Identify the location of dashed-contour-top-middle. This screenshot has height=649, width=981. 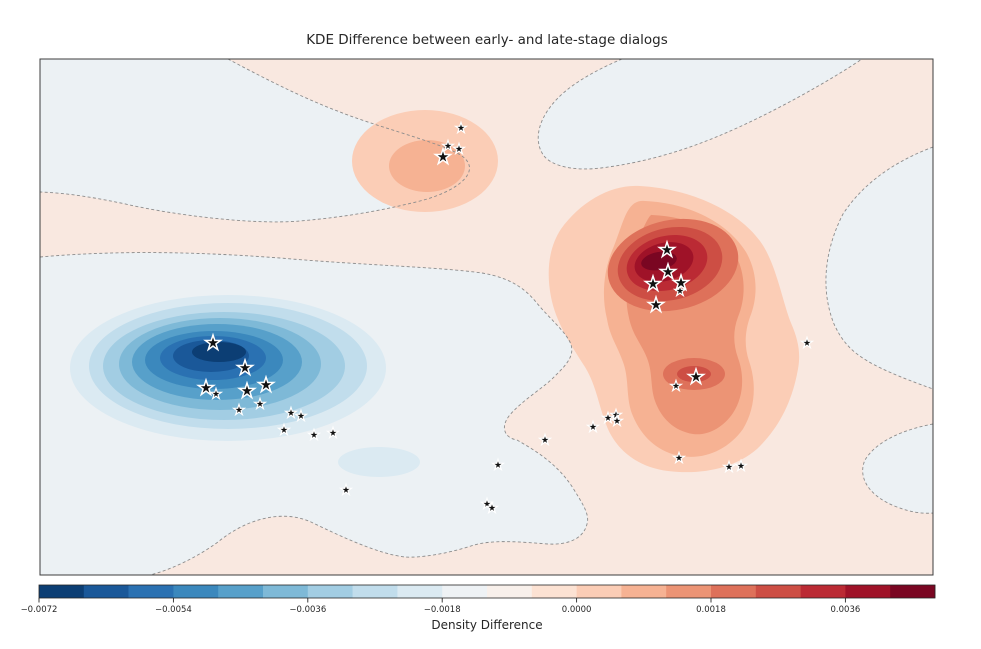
(700, 114).